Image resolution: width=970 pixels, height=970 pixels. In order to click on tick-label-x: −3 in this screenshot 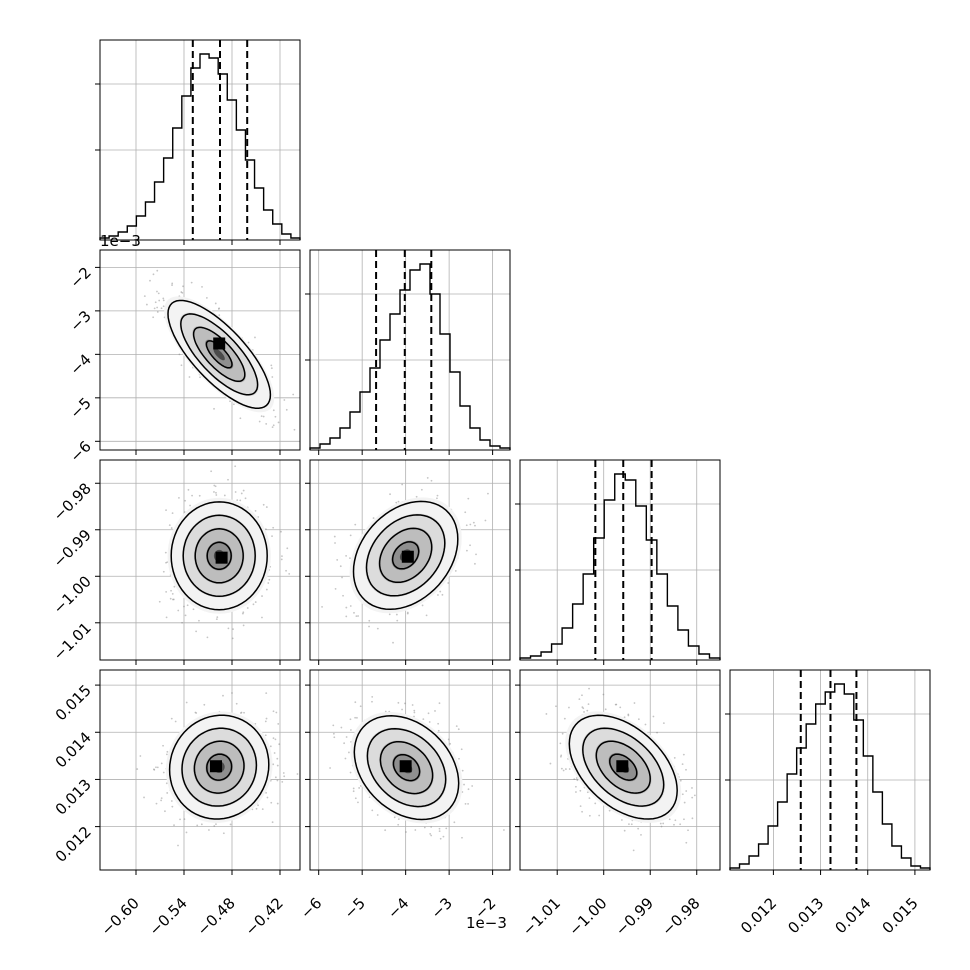, I will do `click(442, 908)`.